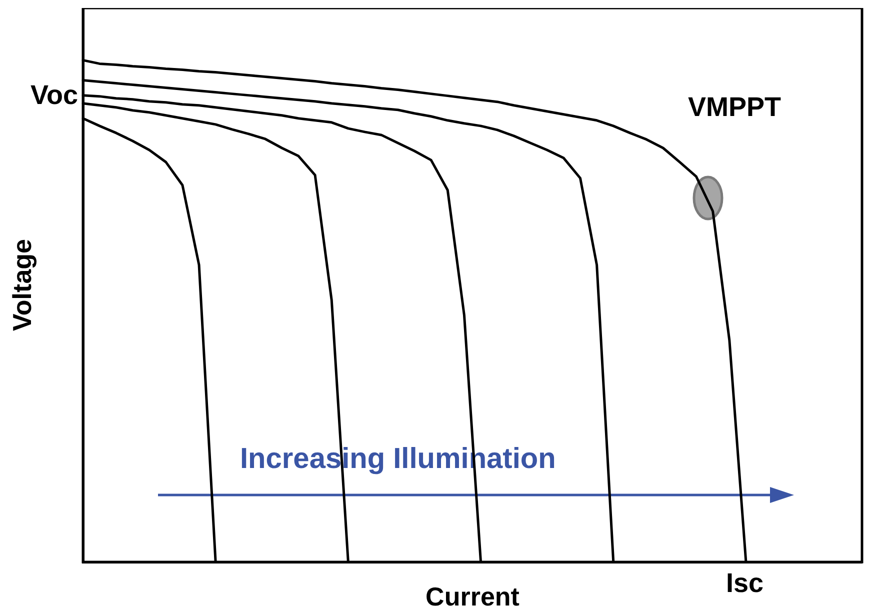  I want to click on text: Isc, so click(745, 583).